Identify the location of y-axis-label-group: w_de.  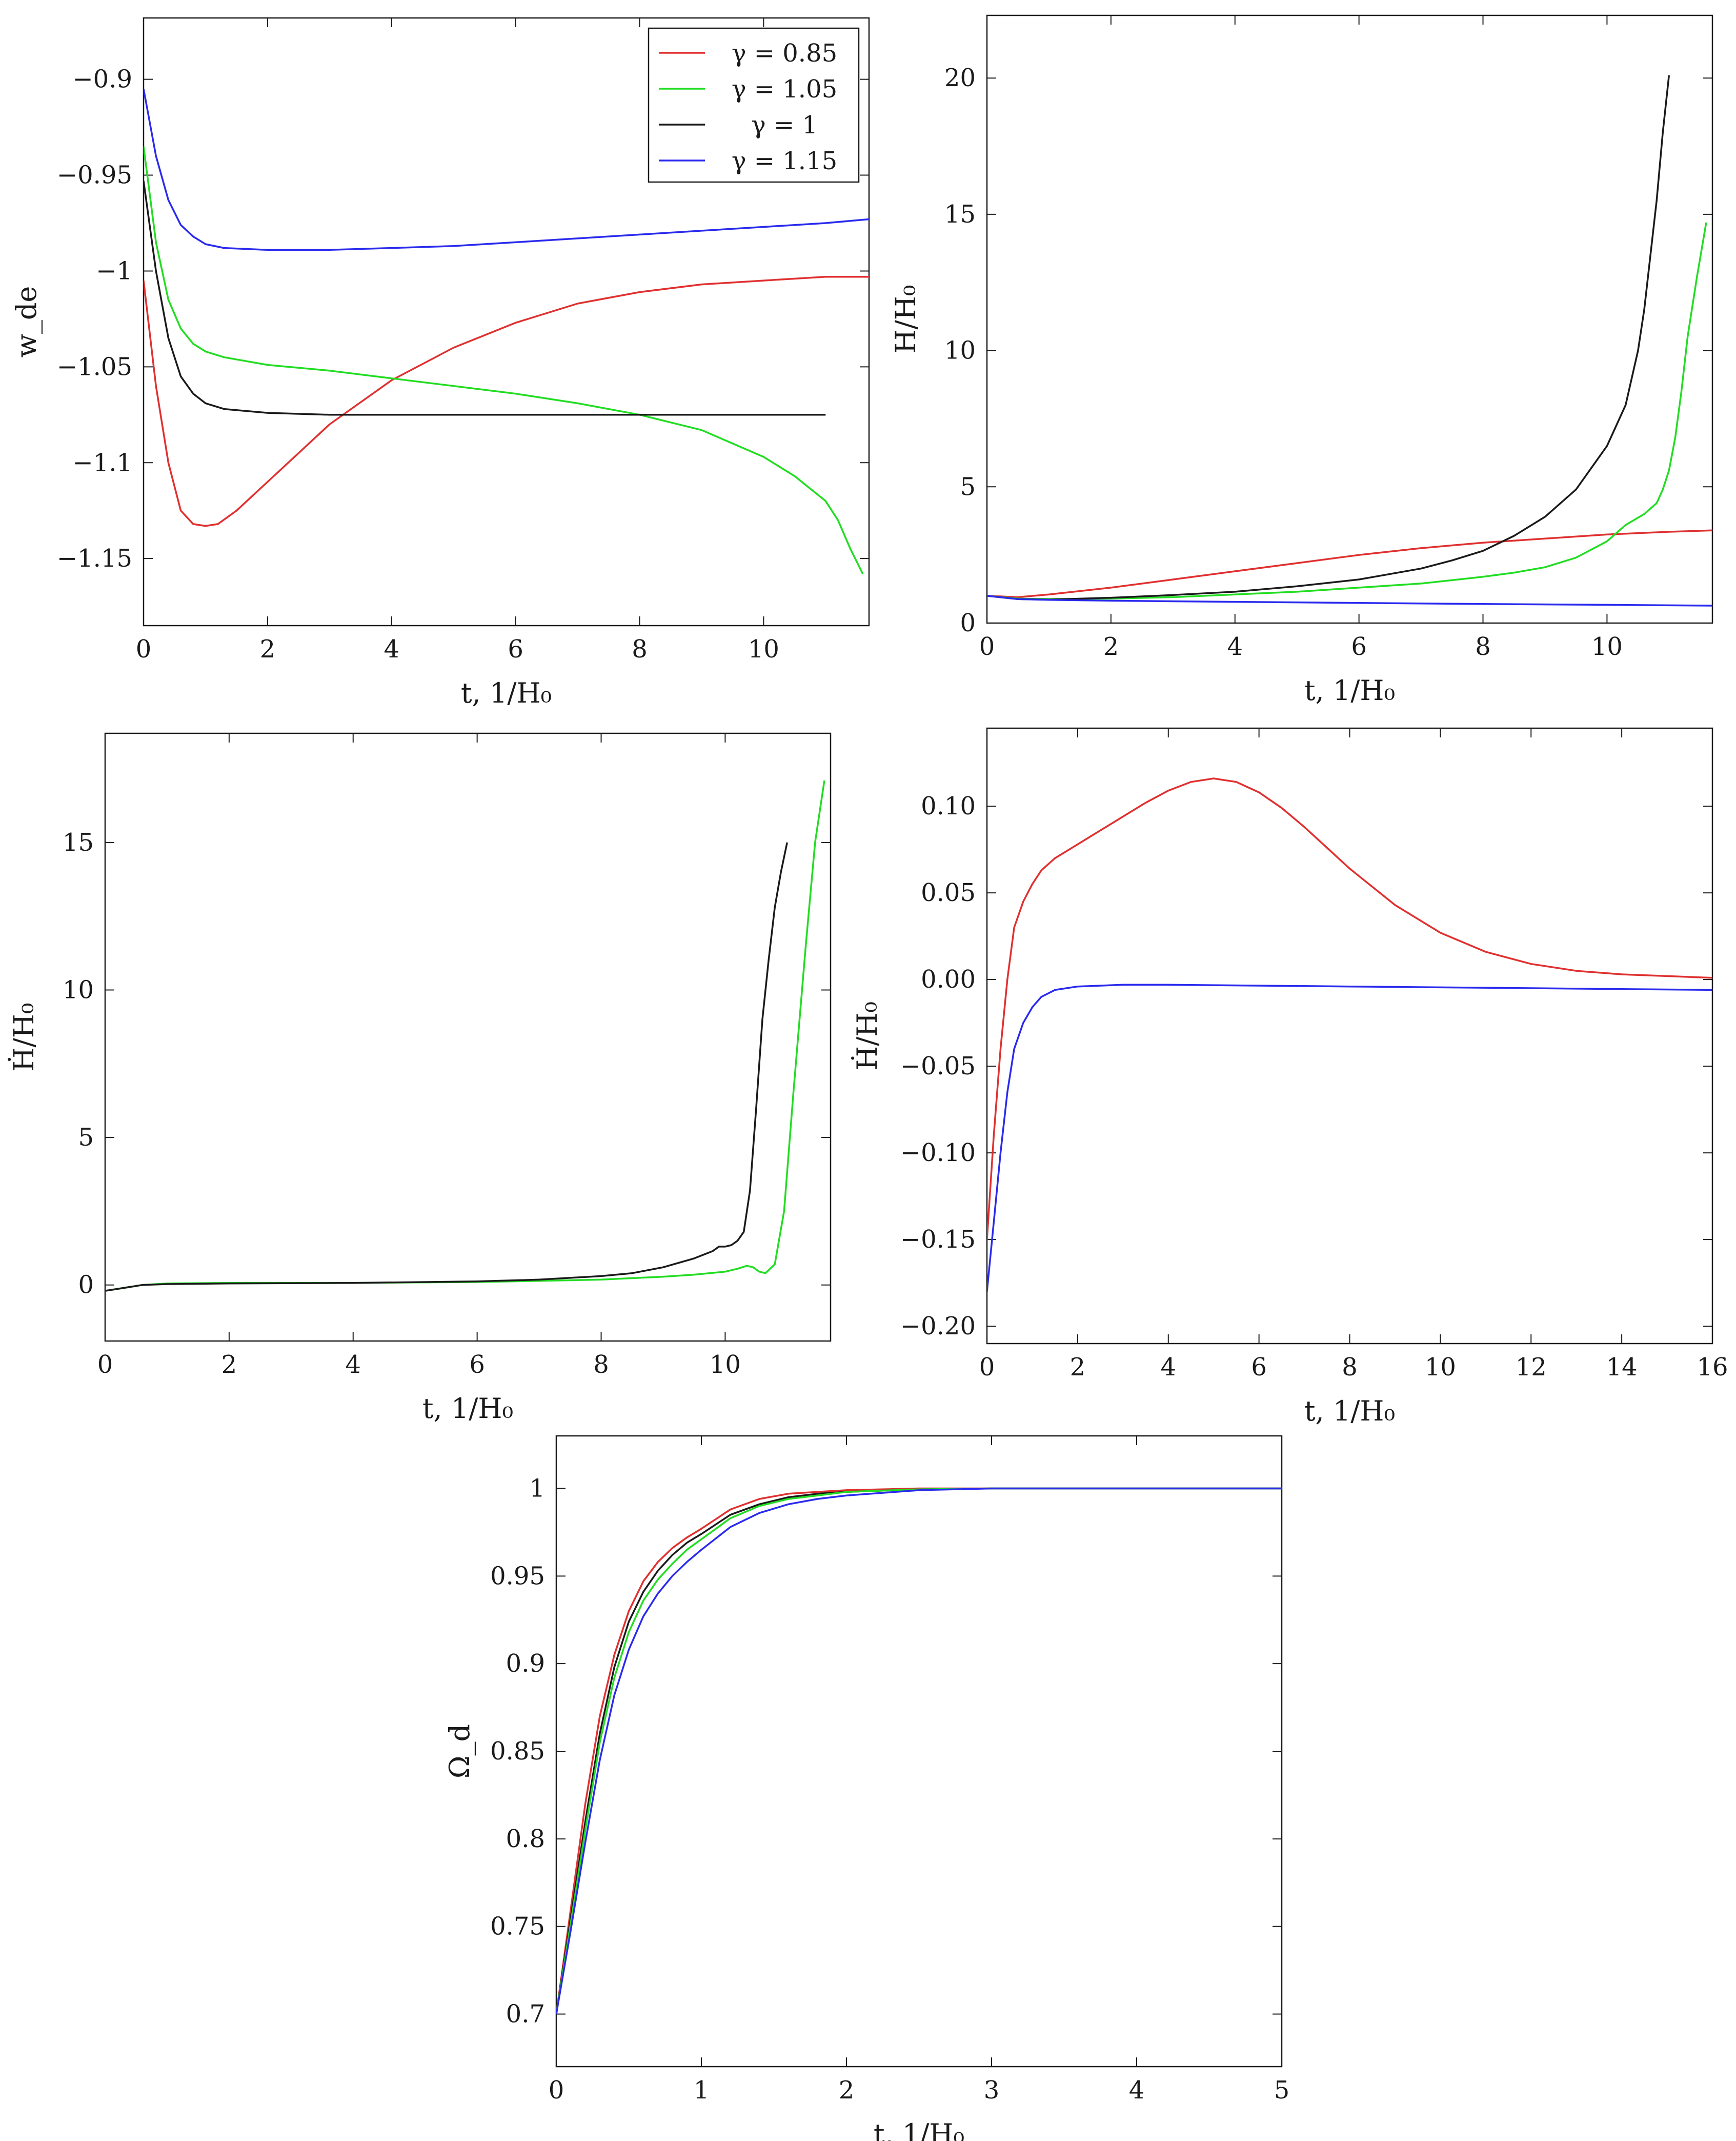
(27, 322).